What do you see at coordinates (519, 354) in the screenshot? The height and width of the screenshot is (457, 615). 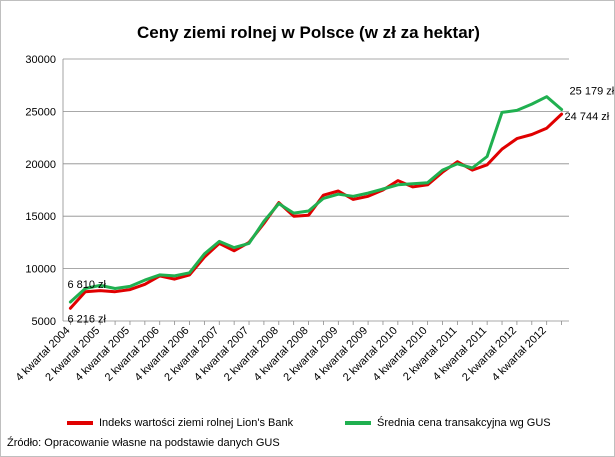 I see `x-tick-label: 4 kwartał 2012` at bounding box center [519, 354].